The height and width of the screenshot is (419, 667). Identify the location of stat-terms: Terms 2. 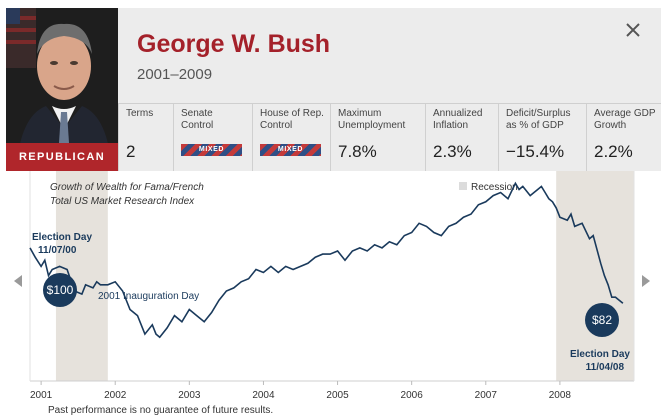
(145, 137).